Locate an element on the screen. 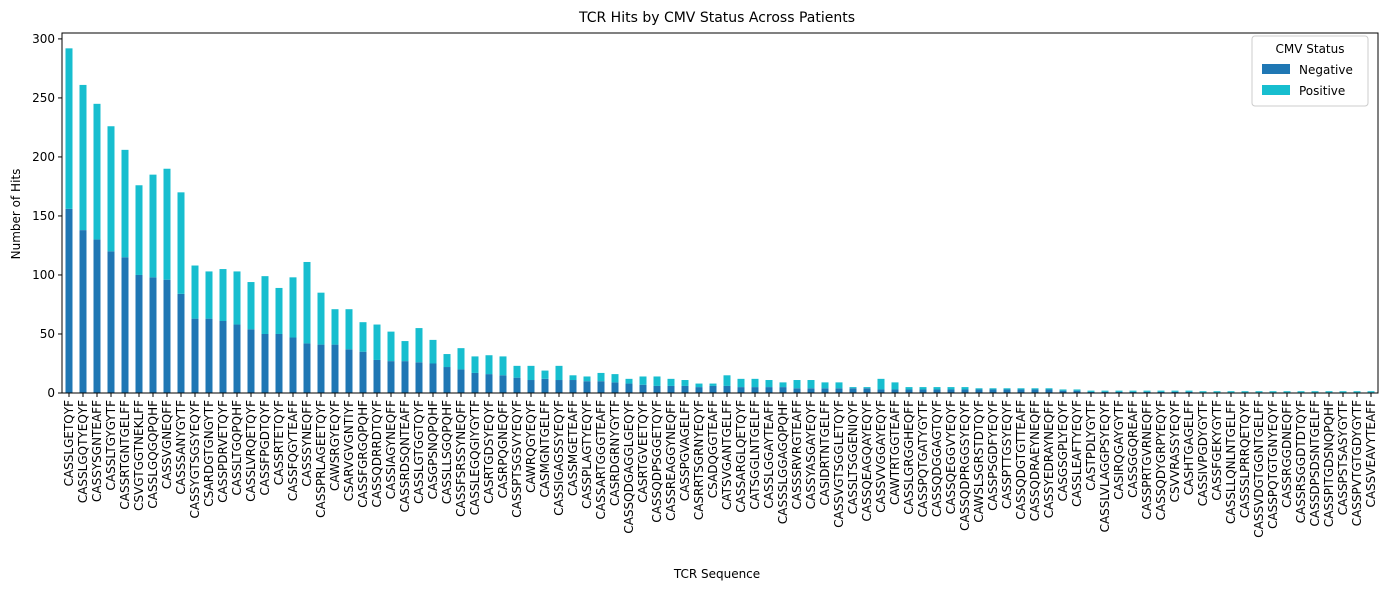  x-tick-label-79: CSVVRASSYEQYF is located at coordinates (1175, 451).